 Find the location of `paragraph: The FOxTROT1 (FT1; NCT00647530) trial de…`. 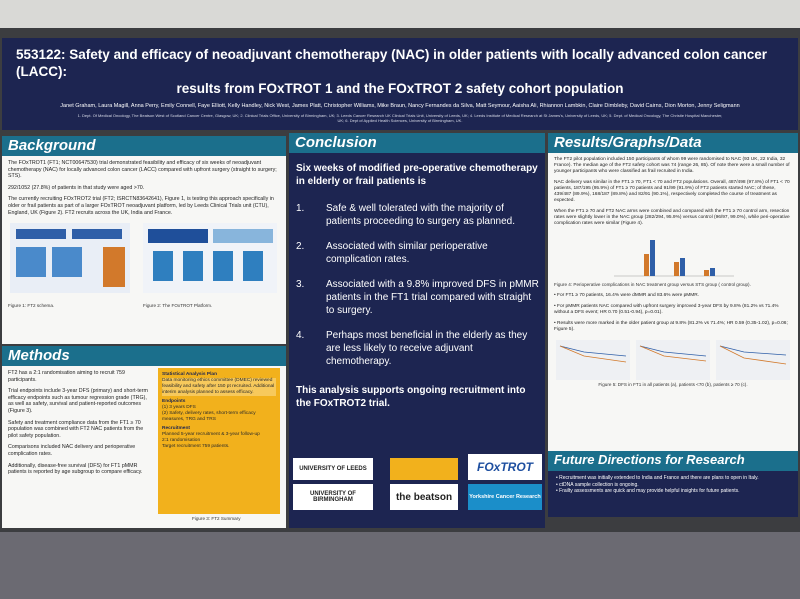

paragraph: The FOxTROT1 (FT1; NCT00647530) trial de… is located at coordinates (142, 170).